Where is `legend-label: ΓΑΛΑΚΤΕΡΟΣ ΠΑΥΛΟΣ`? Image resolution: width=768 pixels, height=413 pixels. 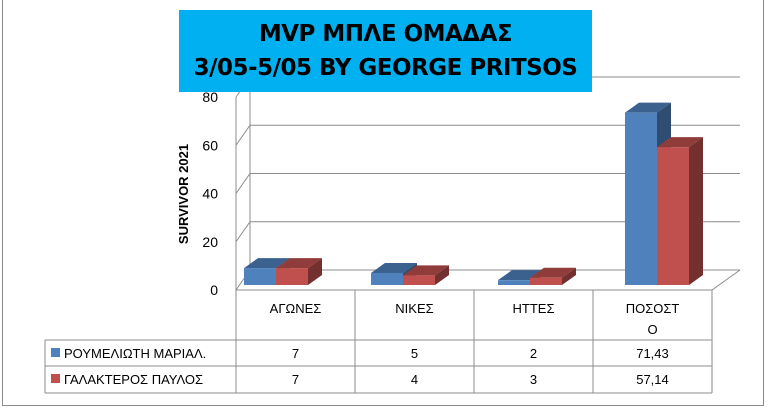
legend-label: ΓΑΛΑΚΤΕΡΟΣ ΠΑΥΛΟΣ is located at coordinates (133, 379).